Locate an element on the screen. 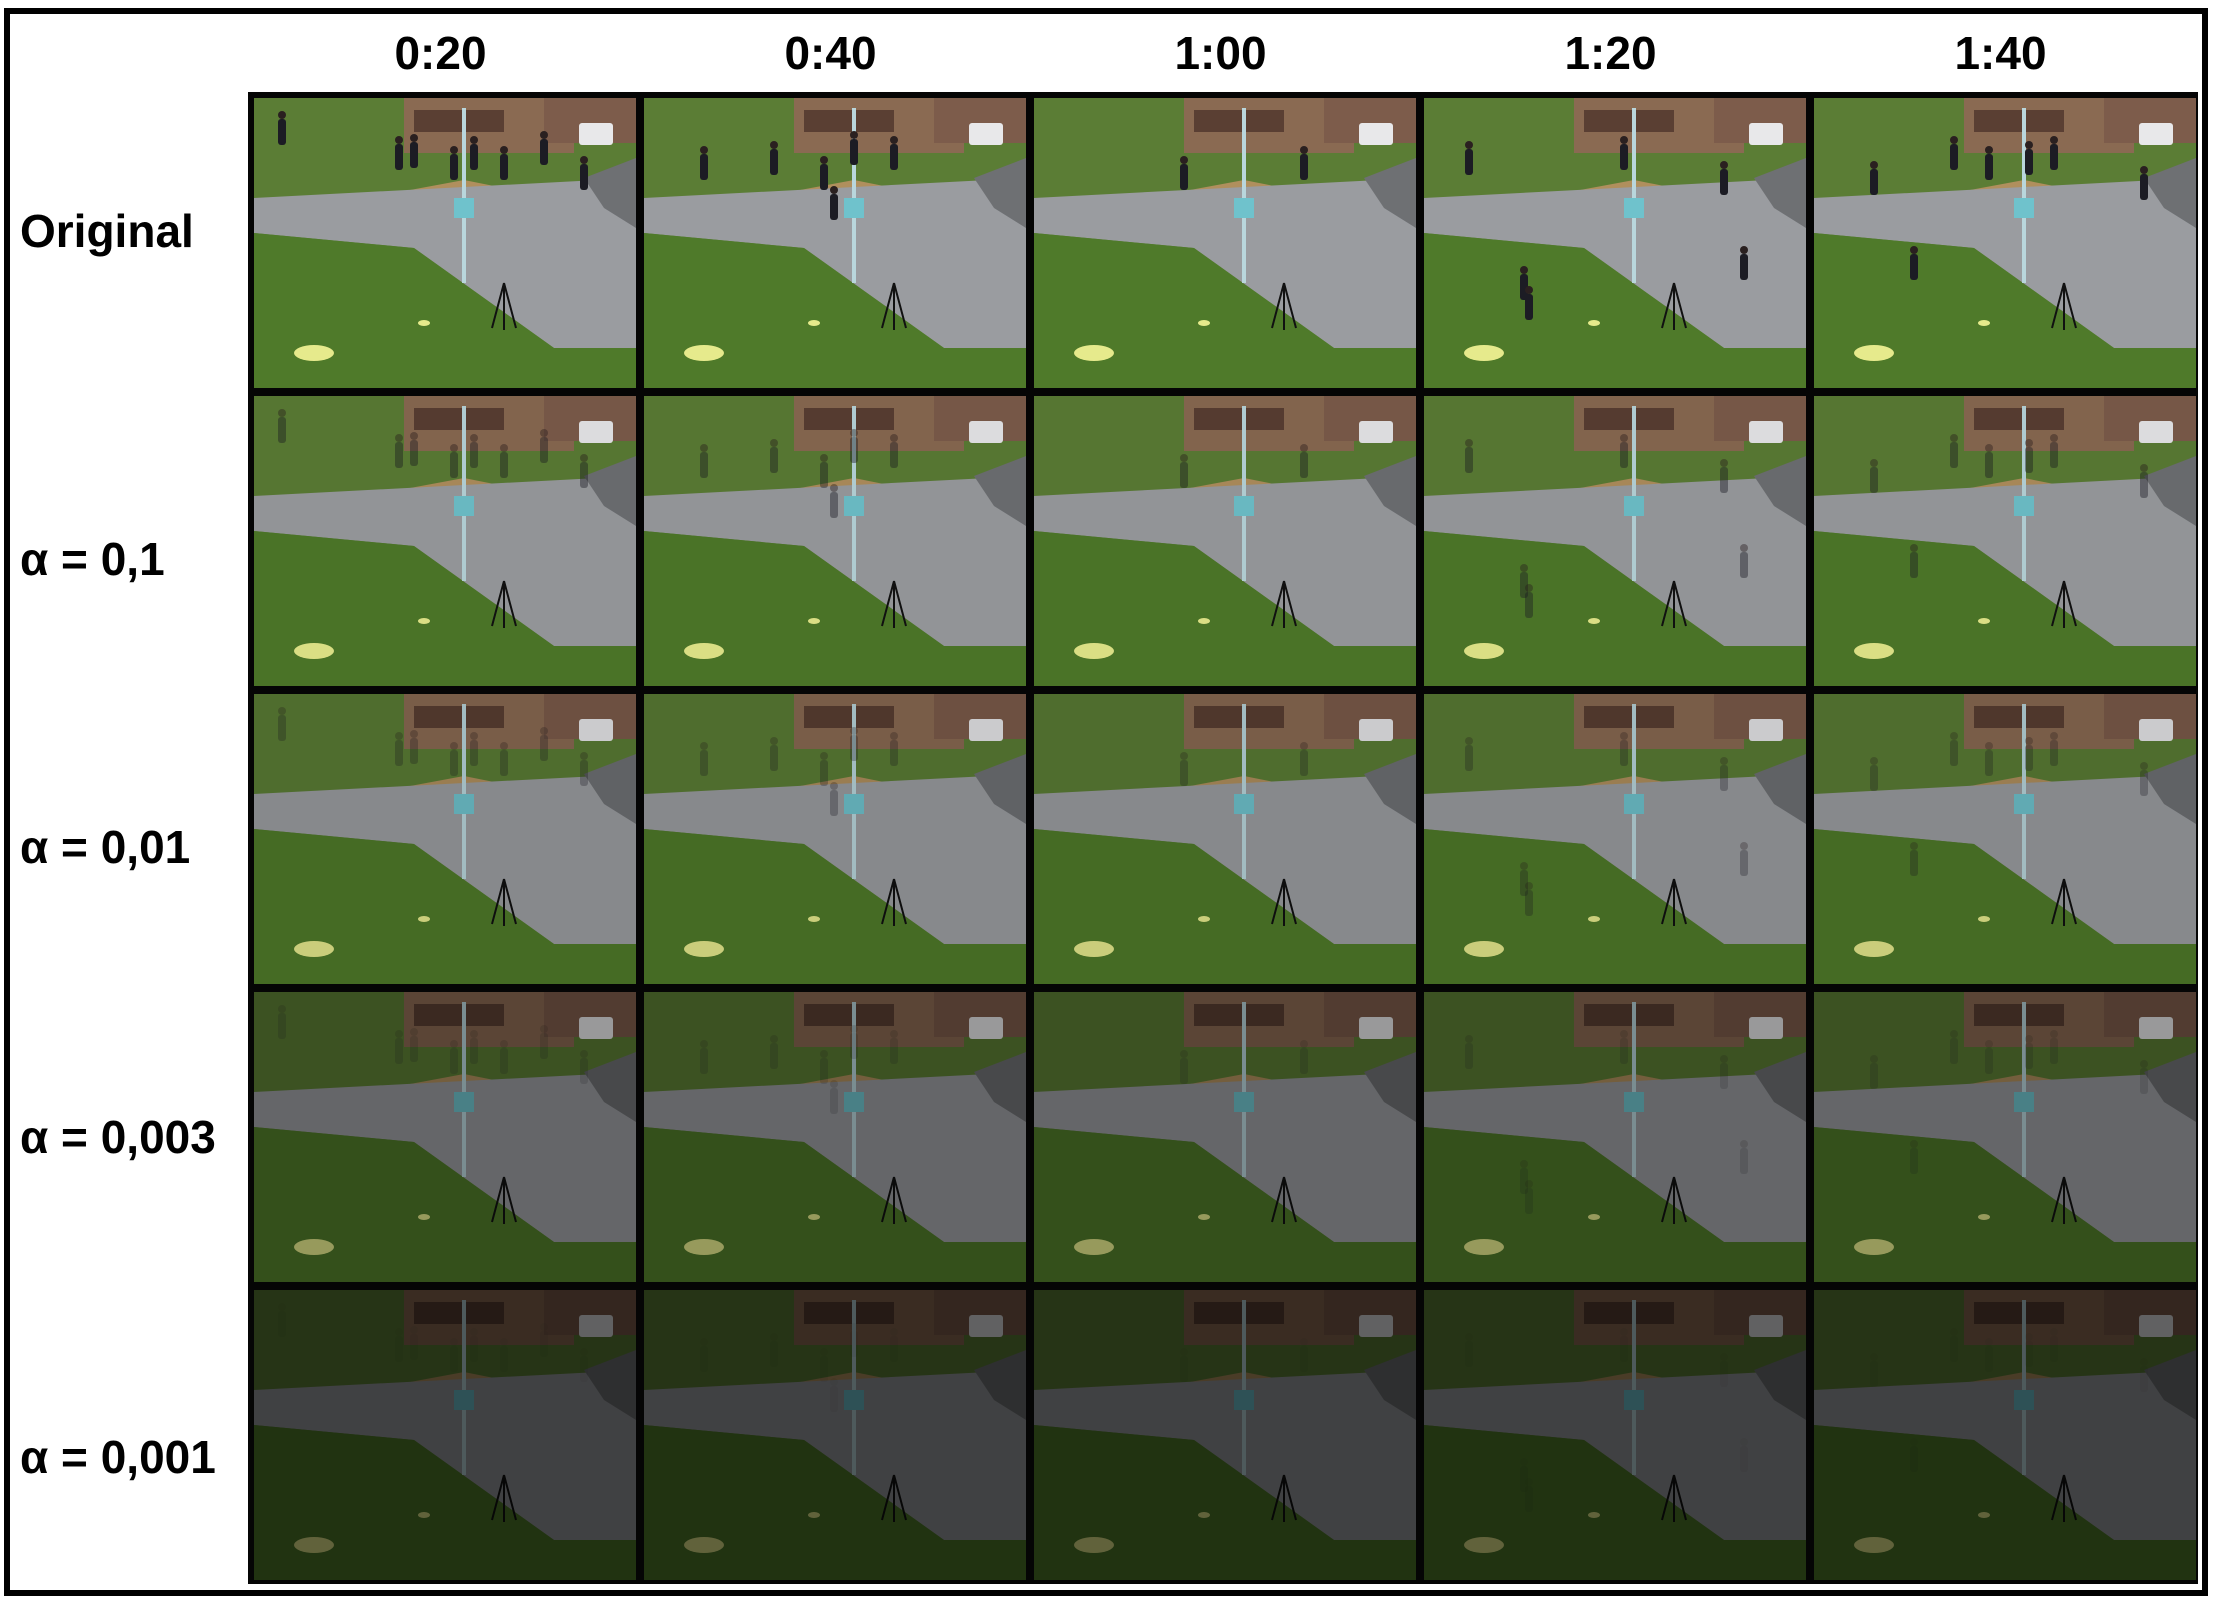 The width and height of the screenshot is (2220, 1610). brightness-overlay is located at coordinates (835, 541).